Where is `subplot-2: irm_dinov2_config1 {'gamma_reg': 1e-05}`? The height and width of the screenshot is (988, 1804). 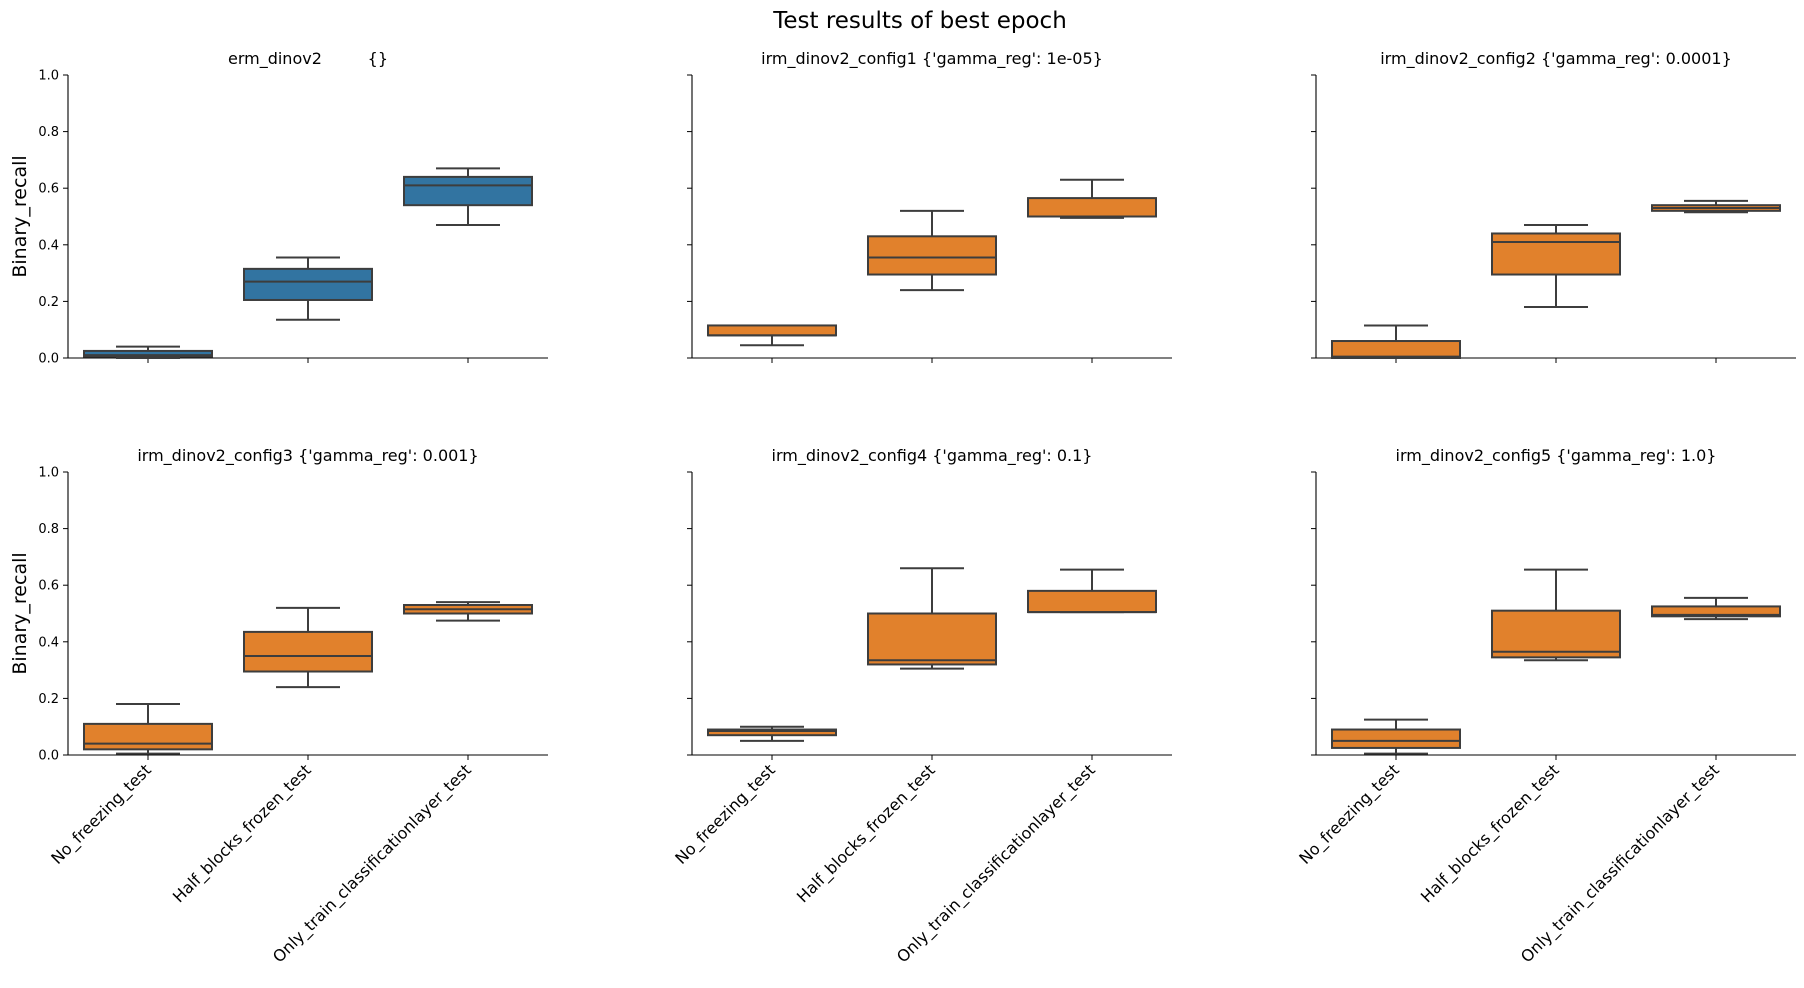
subplot-2: irm_dinov2_config1 {'gamma_reg': 1e-05} is located at coordinates (929, 206).